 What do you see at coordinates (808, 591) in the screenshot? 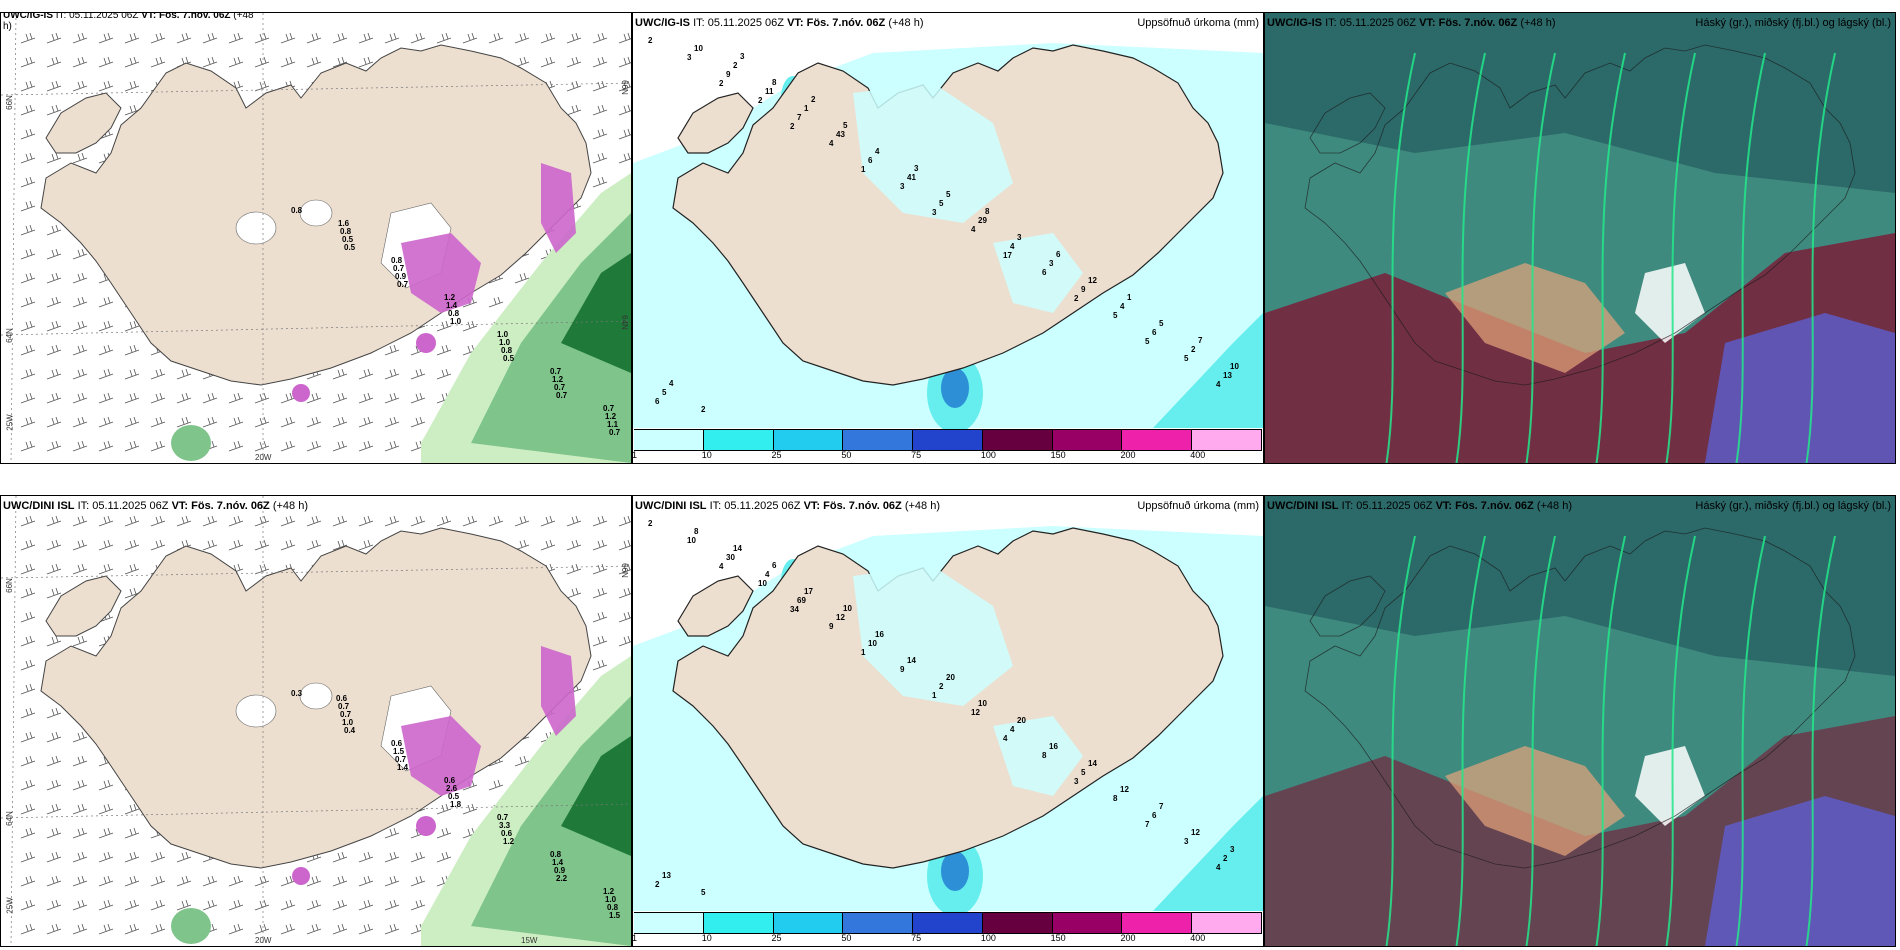
I see `accum-value: 17` at bounding box center [808, 591].